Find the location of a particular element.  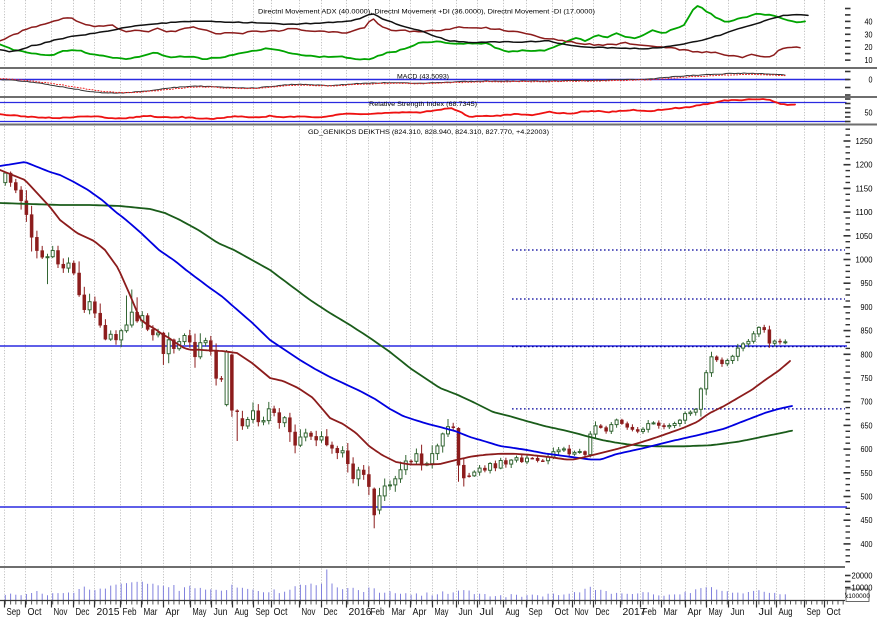

svg-text: 750 is located at coordinates (867, 378).